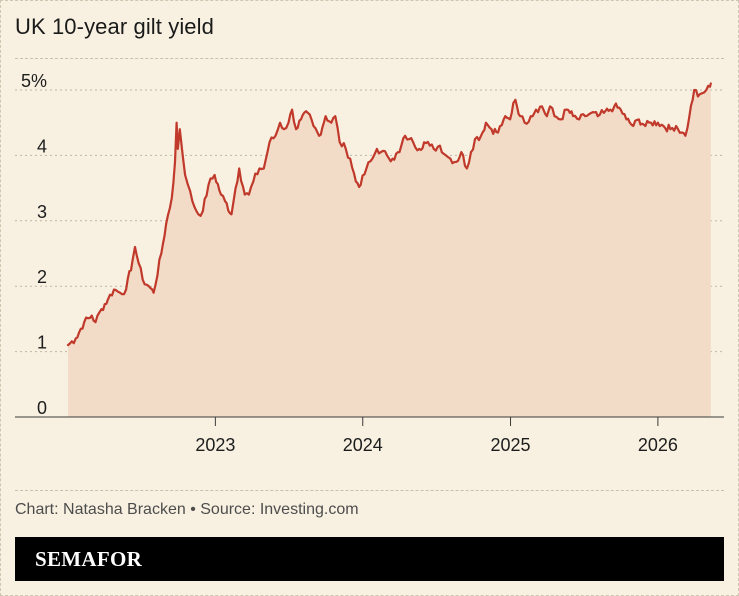 This screenshot has width=739, height=596. What do you see at coordinates (369, 559) in the screenshot?
I see `brand-bar: SEMAFOR` at bounding box center [369, 559].